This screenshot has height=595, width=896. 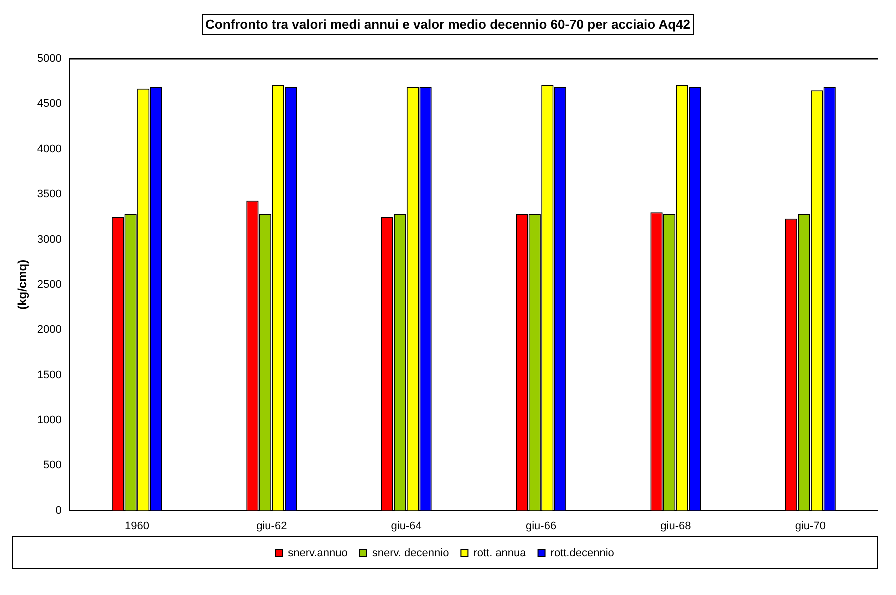 I want to click on y-tick-label: 5000, so click(x=49, y=59).